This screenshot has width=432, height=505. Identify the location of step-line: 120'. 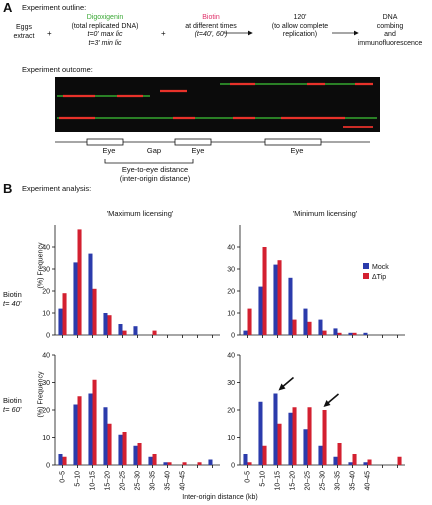
(300, 17).